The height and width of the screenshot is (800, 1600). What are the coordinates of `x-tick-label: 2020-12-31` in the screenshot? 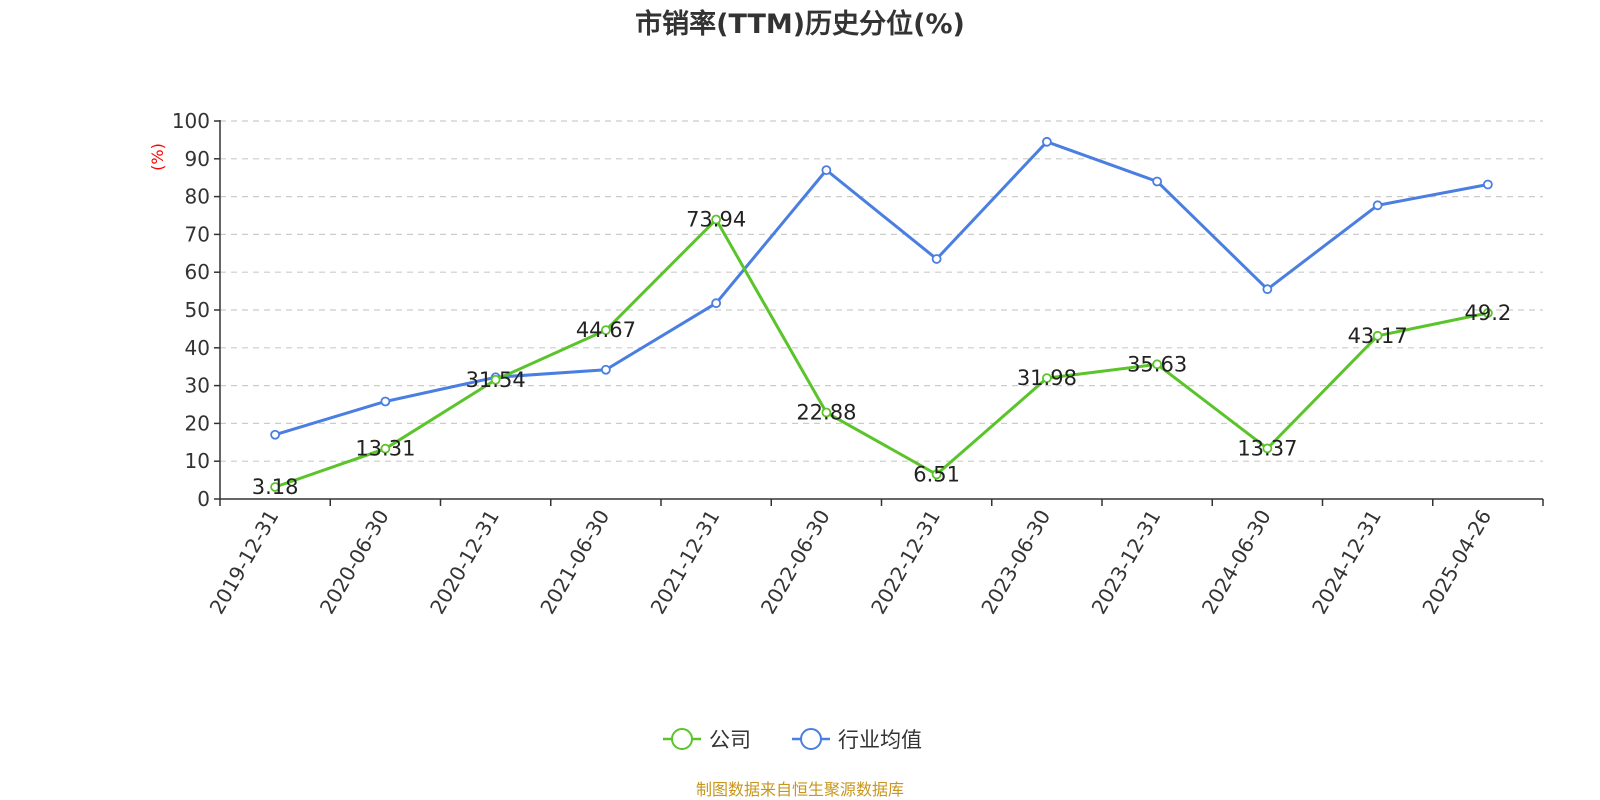 It's located at (464, 562).